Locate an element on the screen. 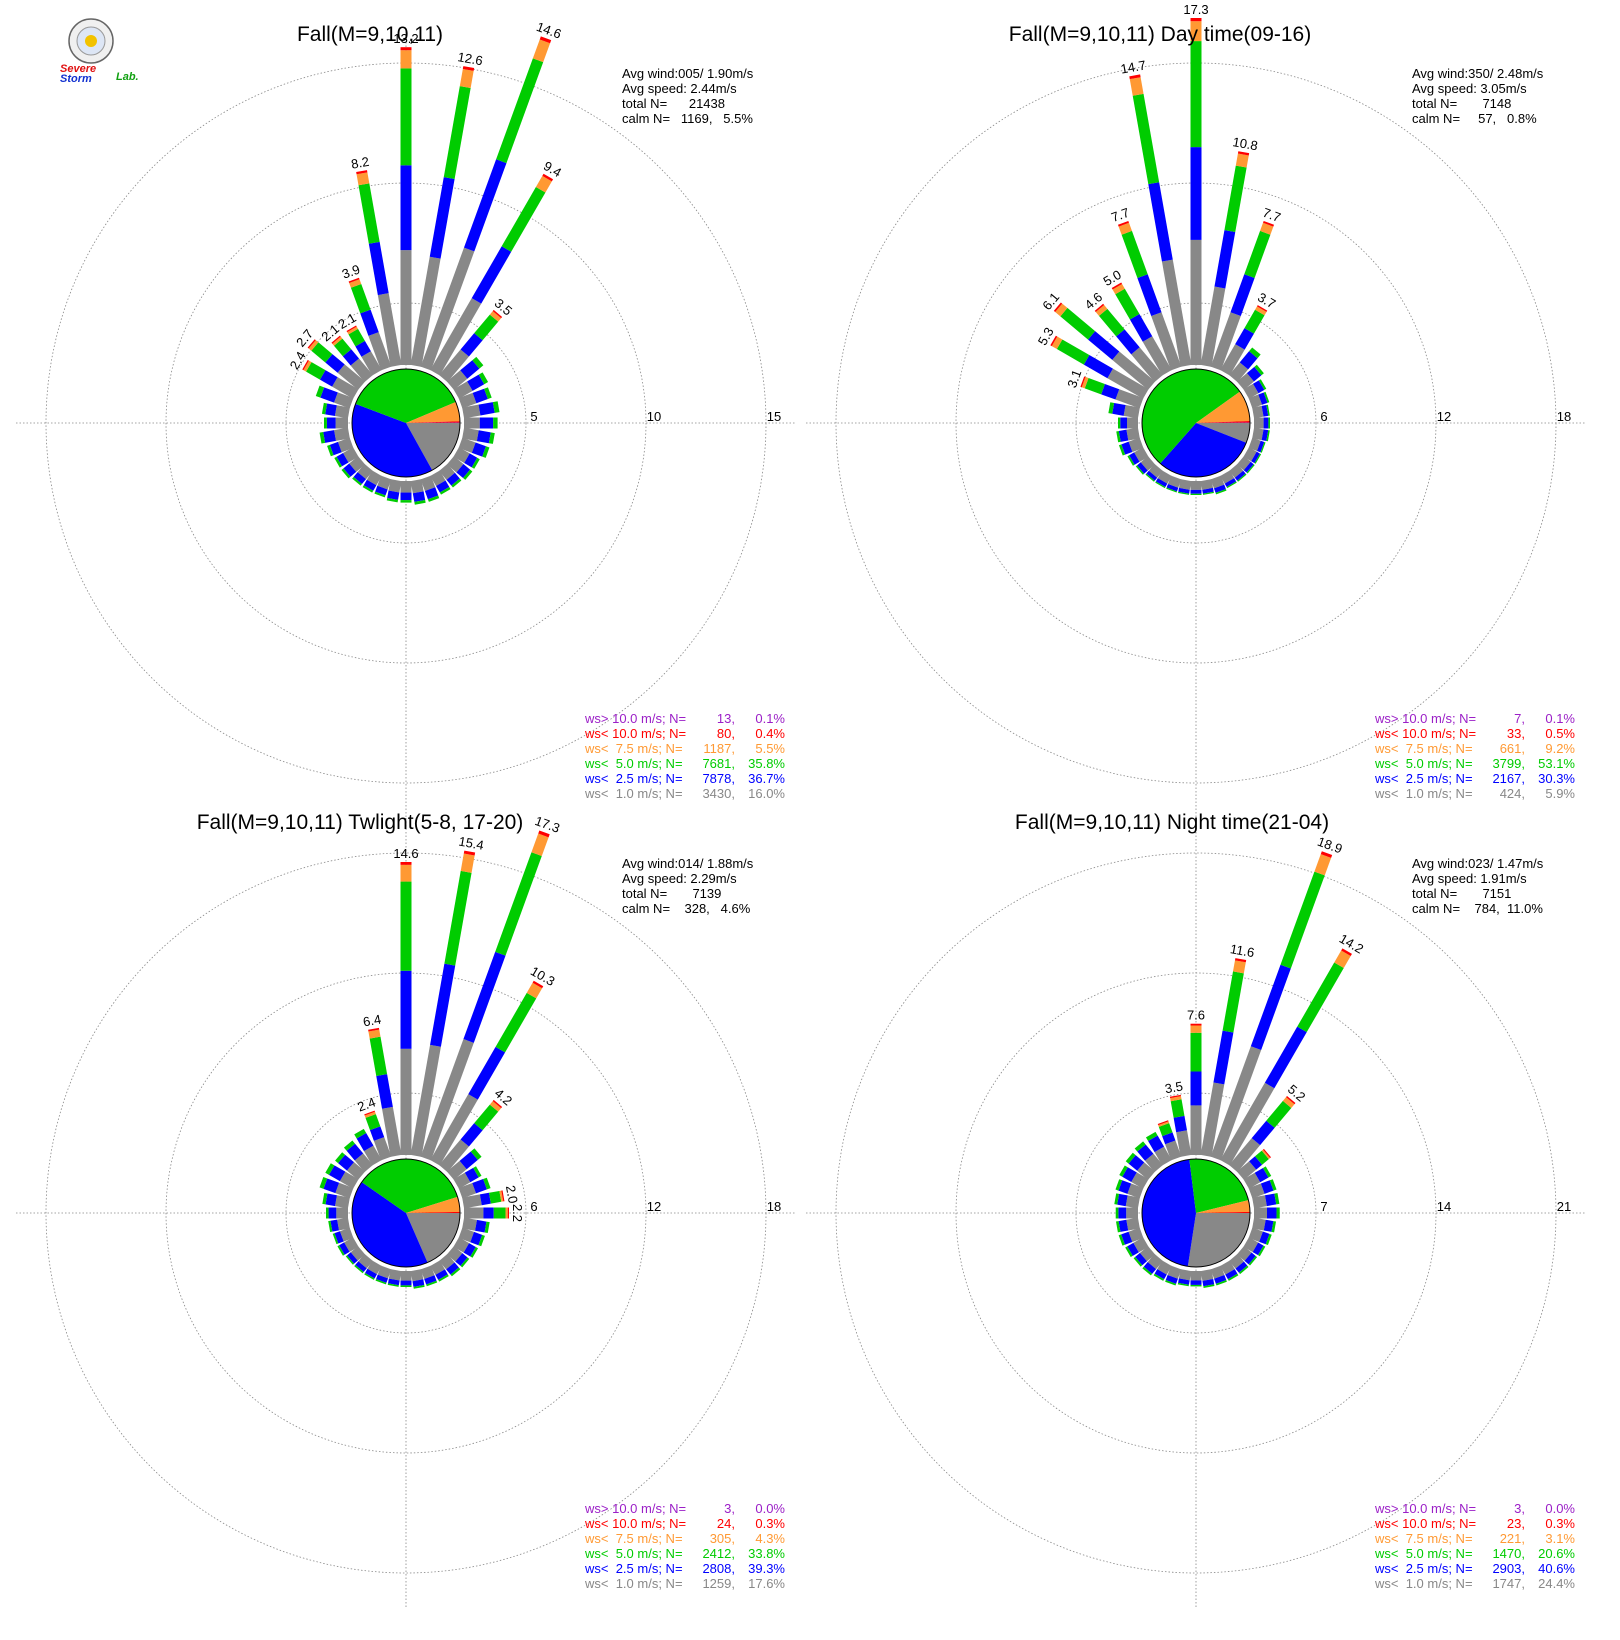 The height and width of the screenshot is (1640, 1620). stats-line: total N= 21438 is located at coordinates (673, 103).